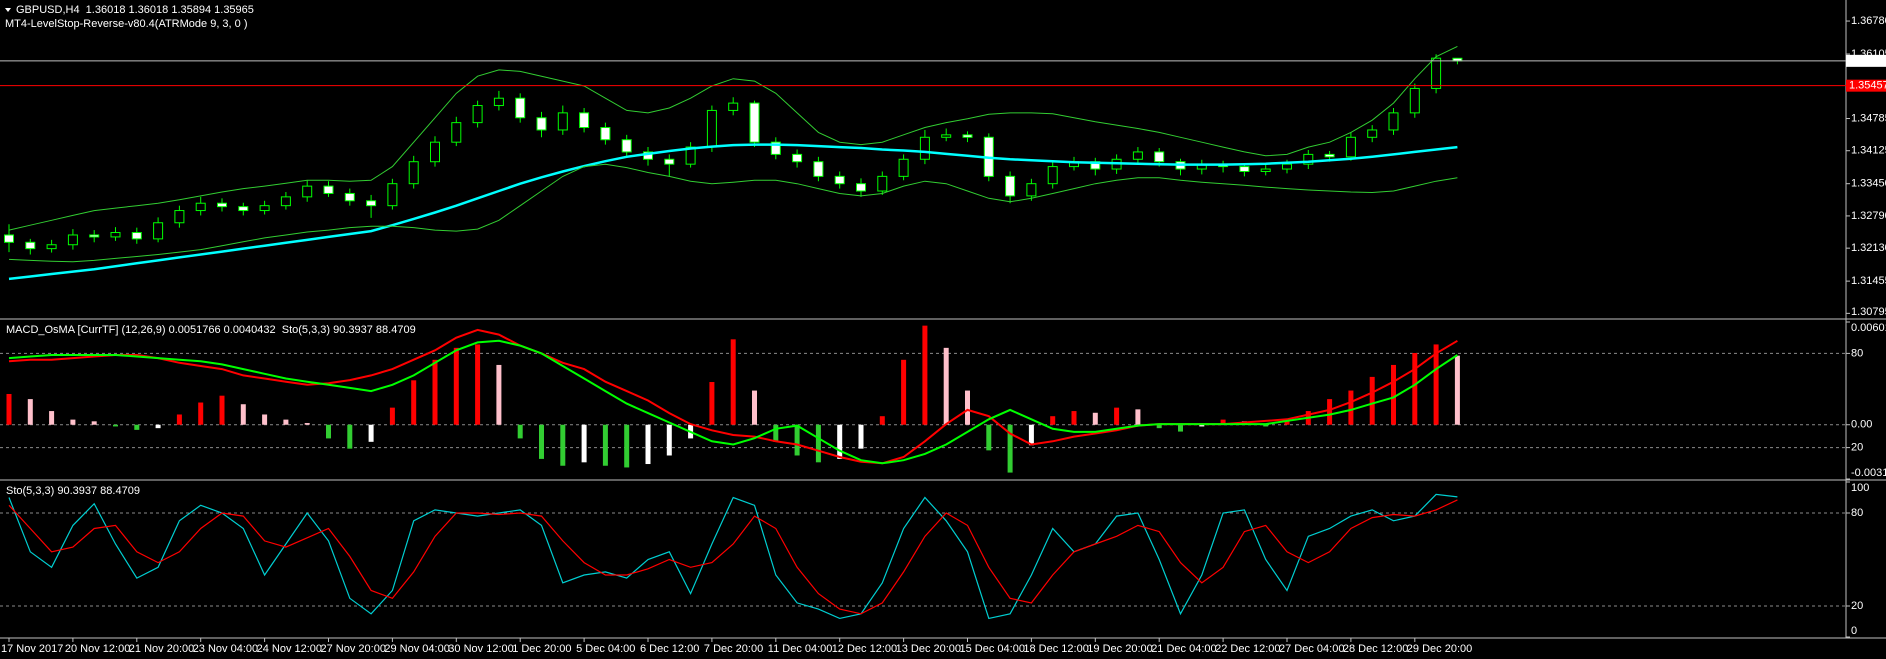 The height and width of the screenshot is (659, 1886). I want to click on x-tick-label: 19 Dec 20:00, so click(1119, 649).